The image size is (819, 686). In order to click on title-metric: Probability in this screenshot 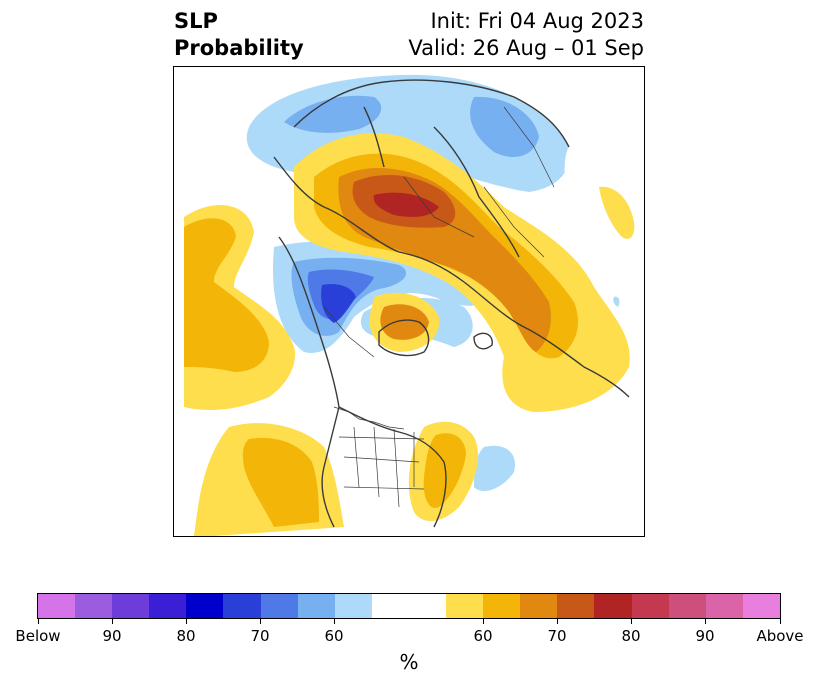, I will do `click(239, 48)`.